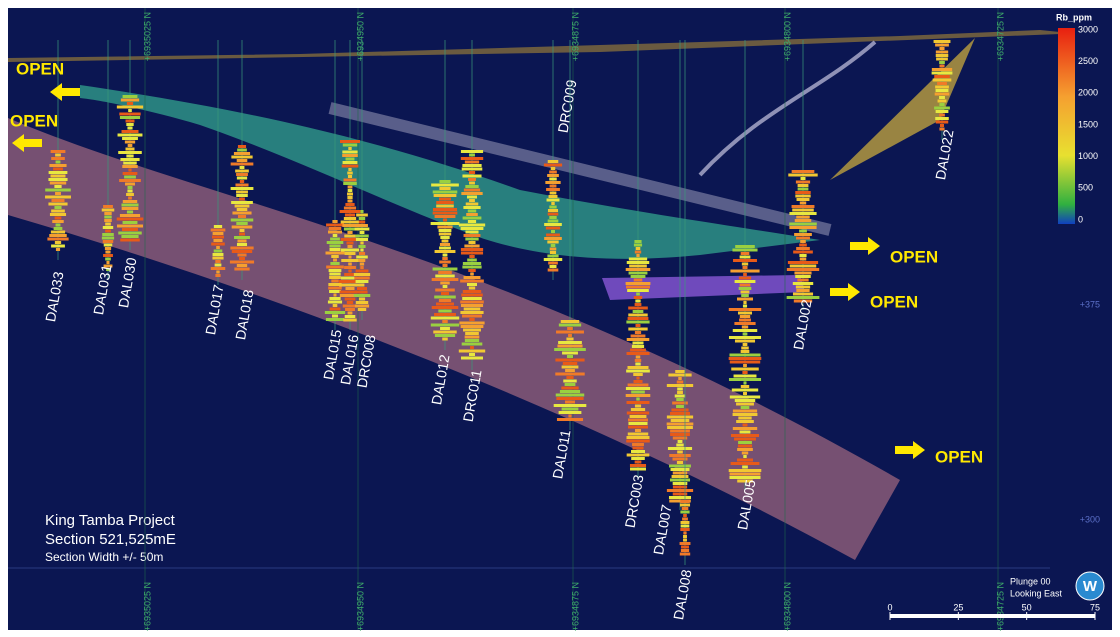  What do you see at coordinates (1090, 586) in the screenshot?
I see `logo-text: W` at bounding box center [1090, 586].